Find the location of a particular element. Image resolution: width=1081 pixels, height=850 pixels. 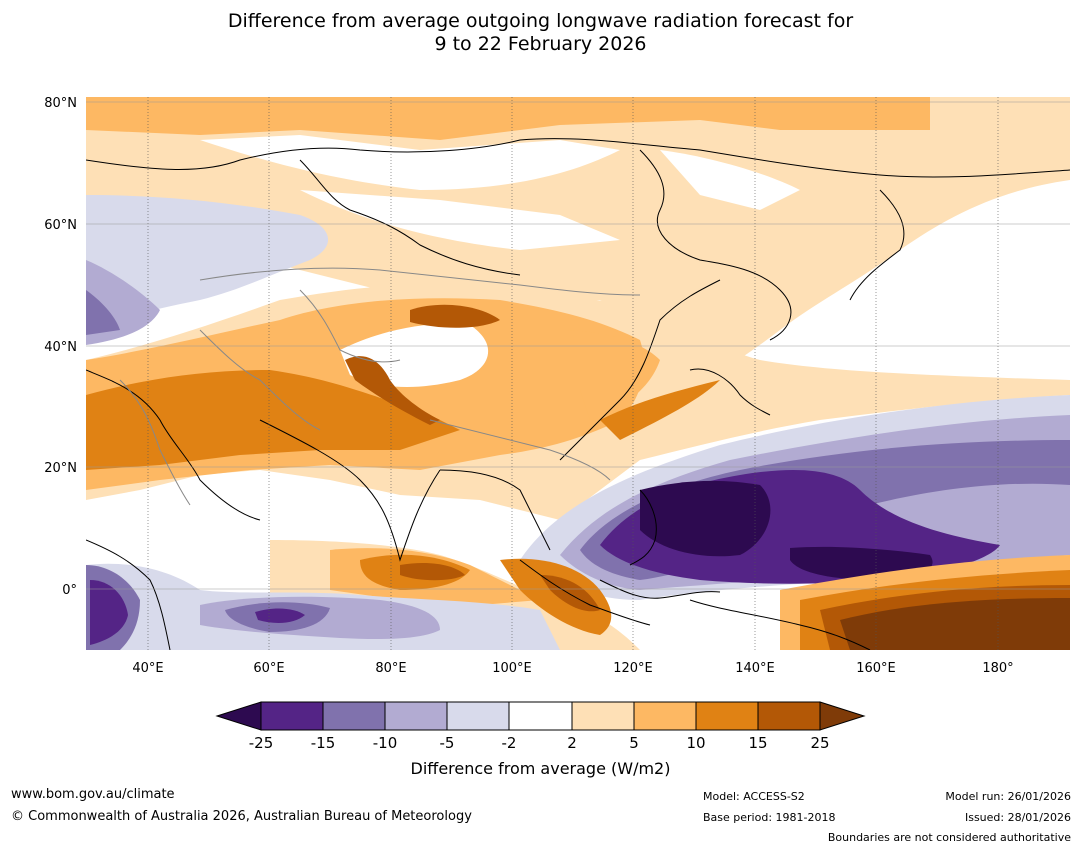

lon-label-120e: 120°E is located at coordinates (633, 668).